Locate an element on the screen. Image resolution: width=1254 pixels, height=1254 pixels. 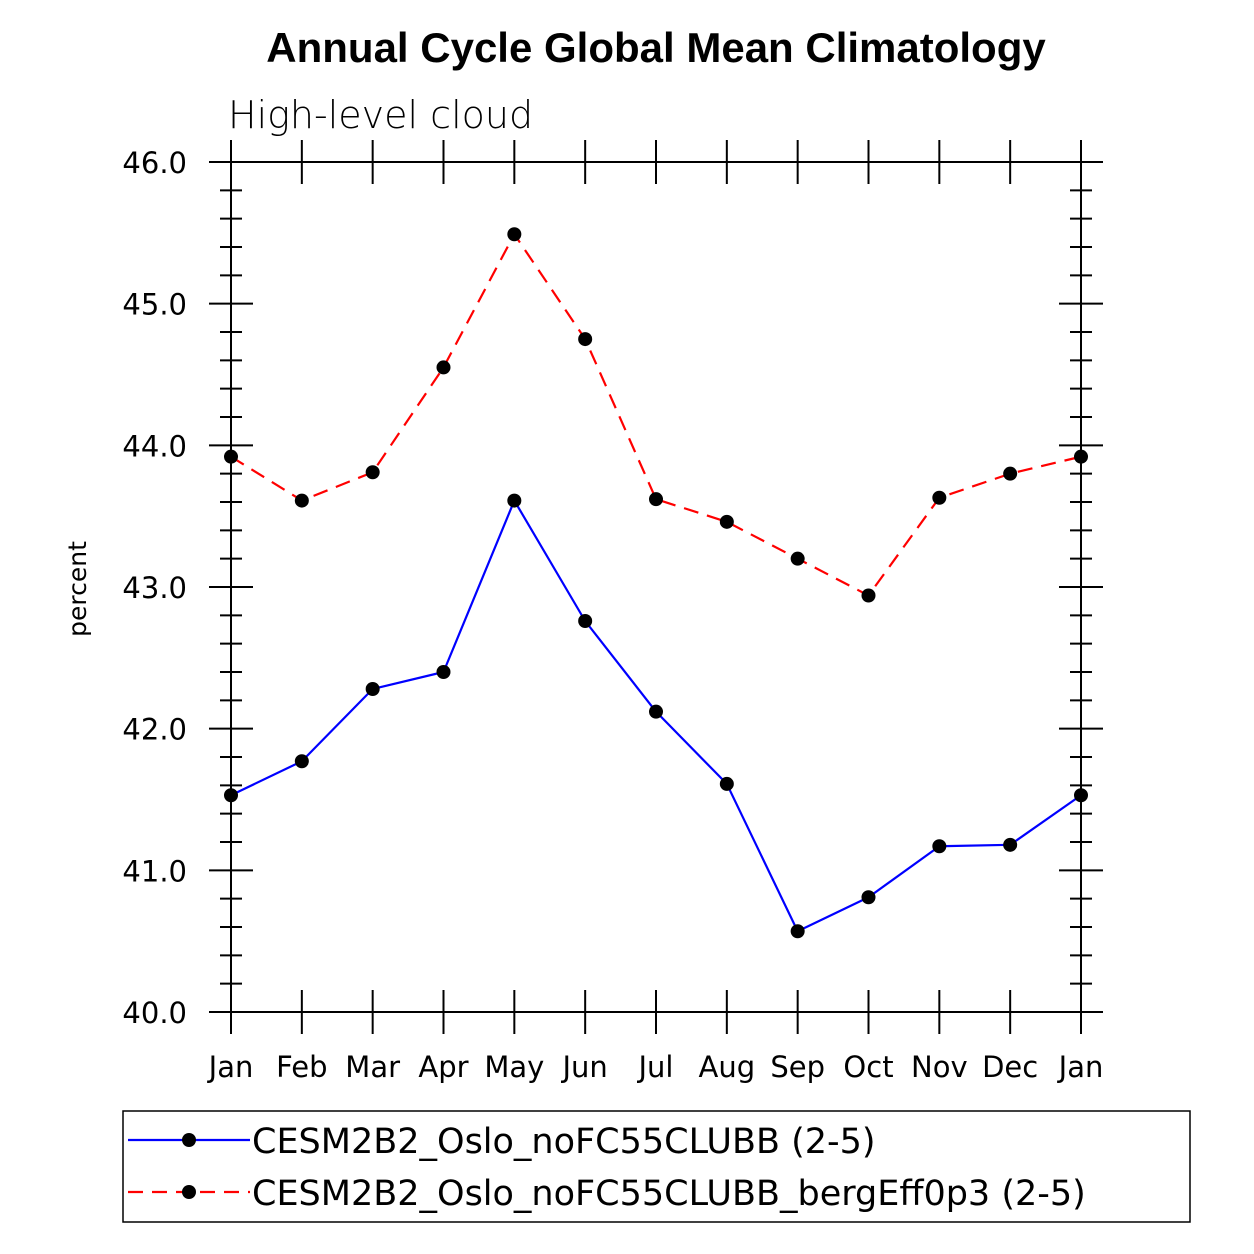
legend-box is located at coordinates (656, 1166).